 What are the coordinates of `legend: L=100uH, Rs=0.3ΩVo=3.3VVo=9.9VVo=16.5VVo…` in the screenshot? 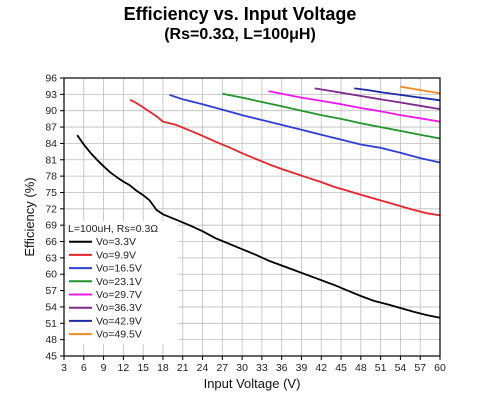 It's located at (122, 282).